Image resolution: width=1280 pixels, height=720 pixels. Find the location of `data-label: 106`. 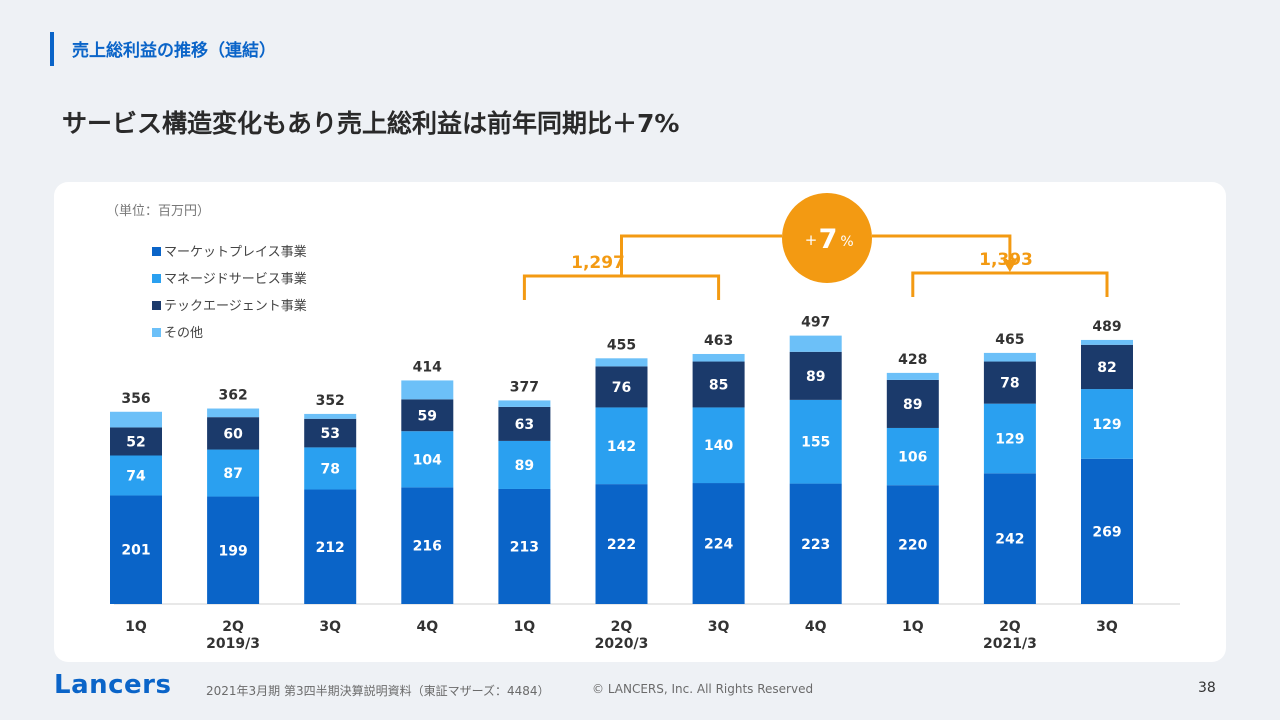

data-label: 106 is located at coordinates (912, 458).